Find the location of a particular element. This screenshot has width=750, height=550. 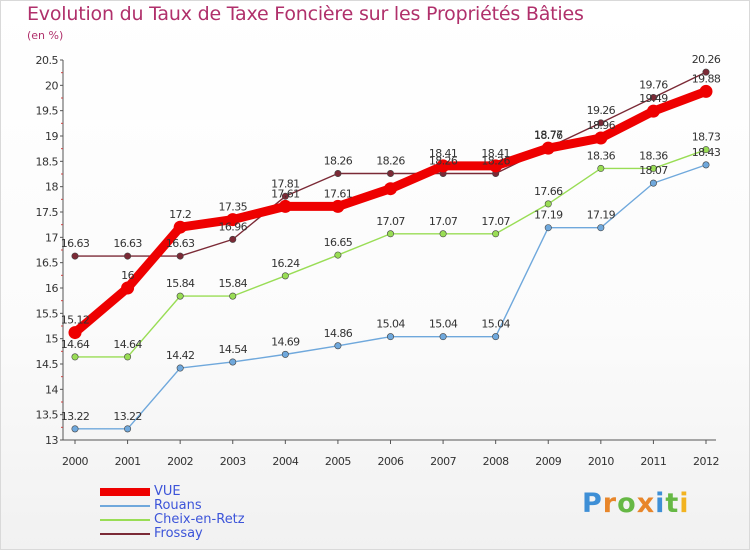

y-tick-label: 14 is located at coordinates (51, 389).